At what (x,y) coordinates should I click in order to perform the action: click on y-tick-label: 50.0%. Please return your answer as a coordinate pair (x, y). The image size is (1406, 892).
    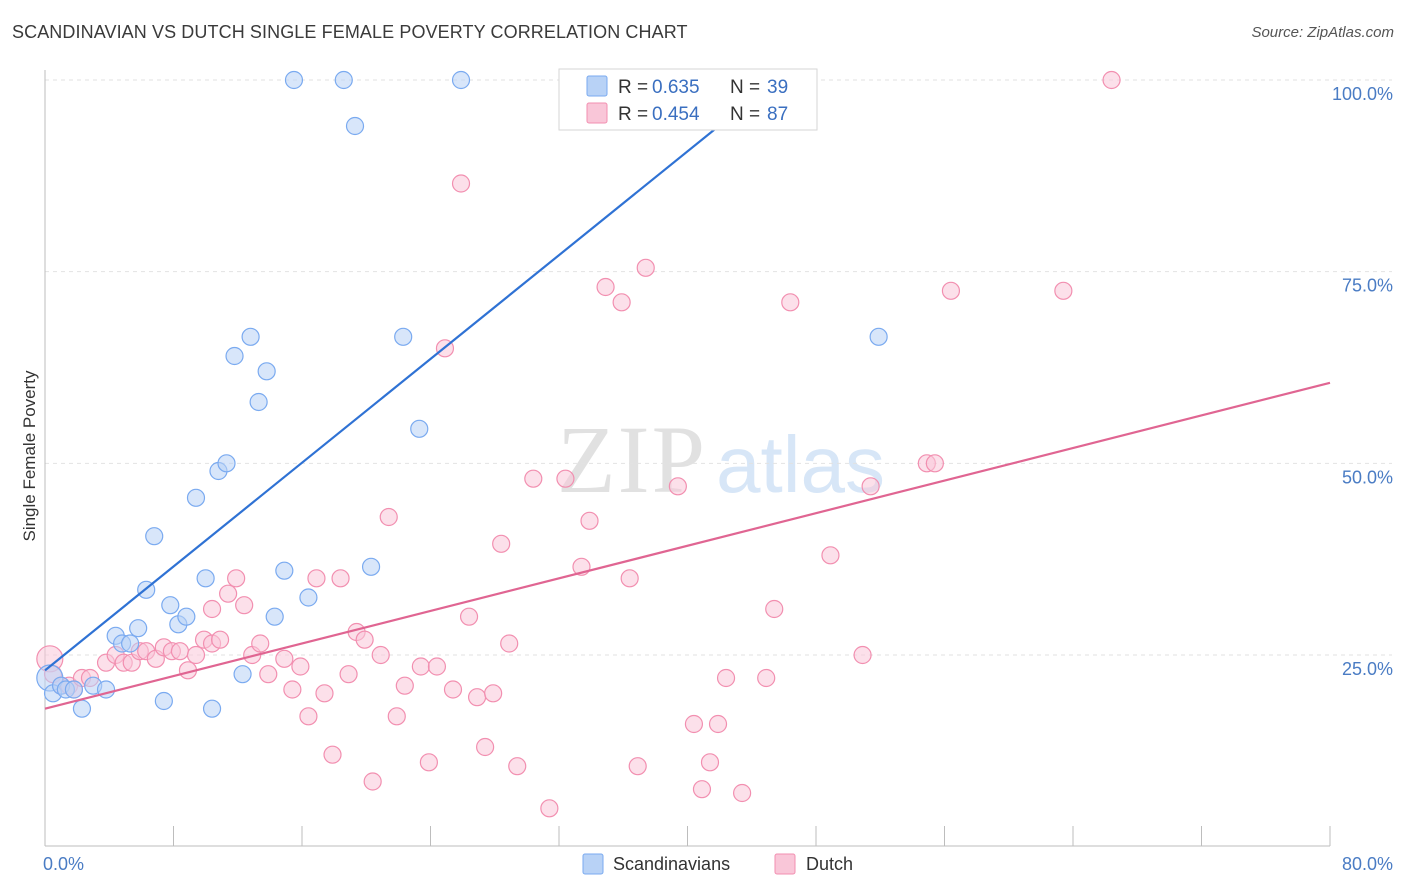
    Looking at the image, I should click on (1367, 477).